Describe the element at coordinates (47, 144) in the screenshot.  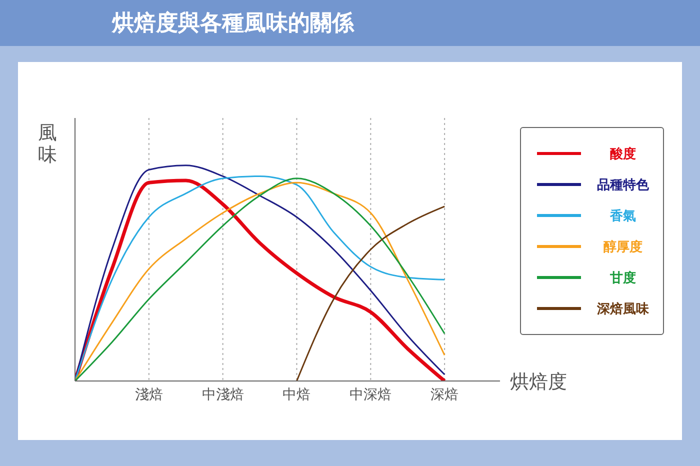
I see `y-axis-title: 風味` at that location.